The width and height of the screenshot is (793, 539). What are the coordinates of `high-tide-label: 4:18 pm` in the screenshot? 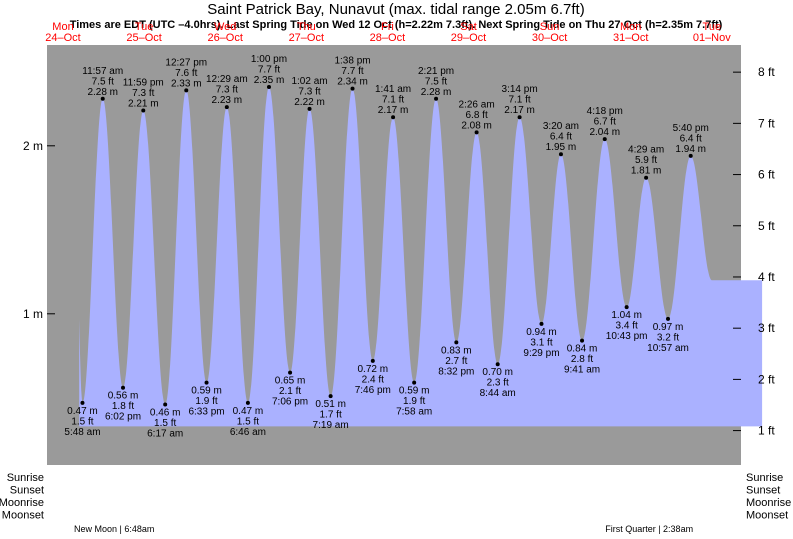 It's located at (605, 111).